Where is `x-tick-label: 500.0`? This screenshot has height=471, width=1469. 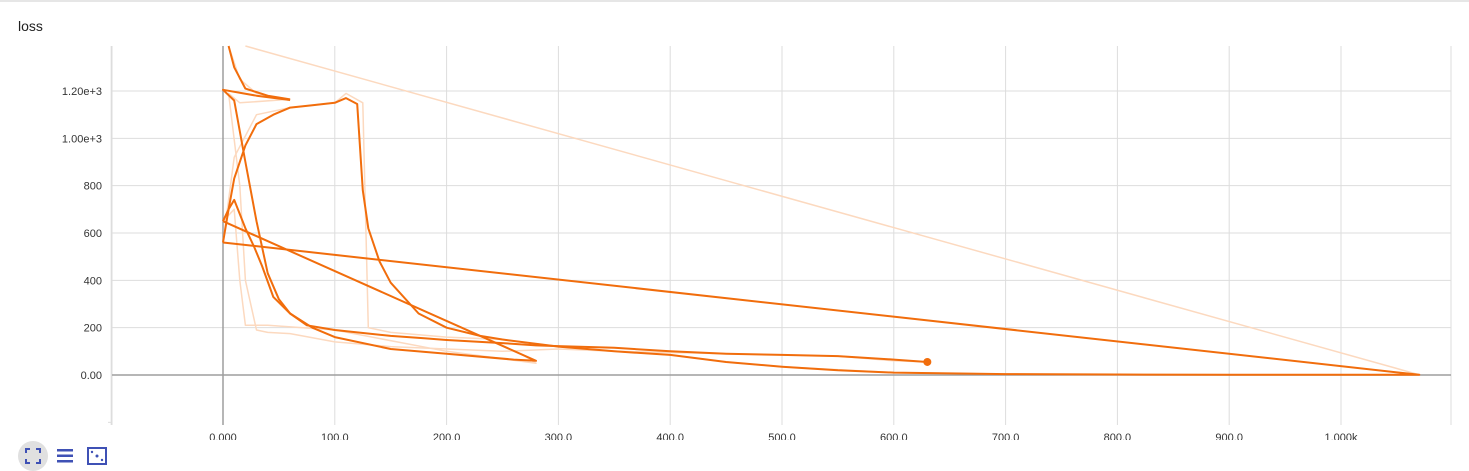
x-tick-label: 500.0 is located at coordinates (782, 436).